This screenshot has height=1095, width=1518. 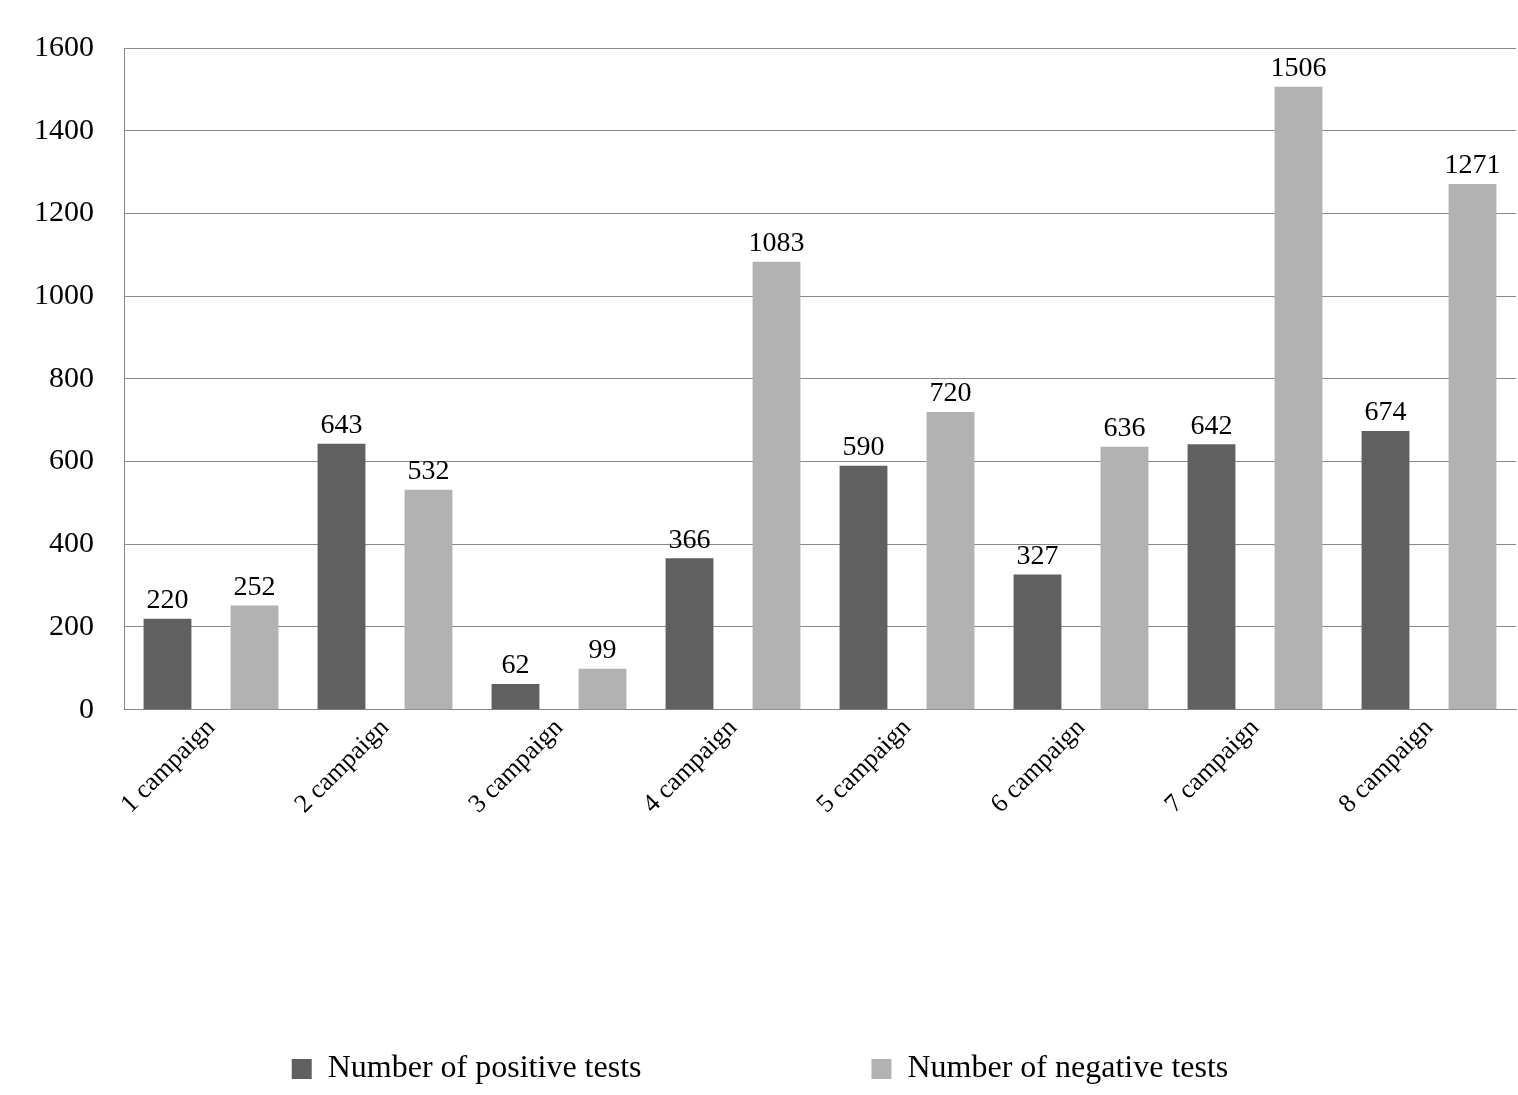 What do you see at coordinates (64, 211) in the screenshot?
I see `y-tick-label: 1200` at bounding box center [64, 211].